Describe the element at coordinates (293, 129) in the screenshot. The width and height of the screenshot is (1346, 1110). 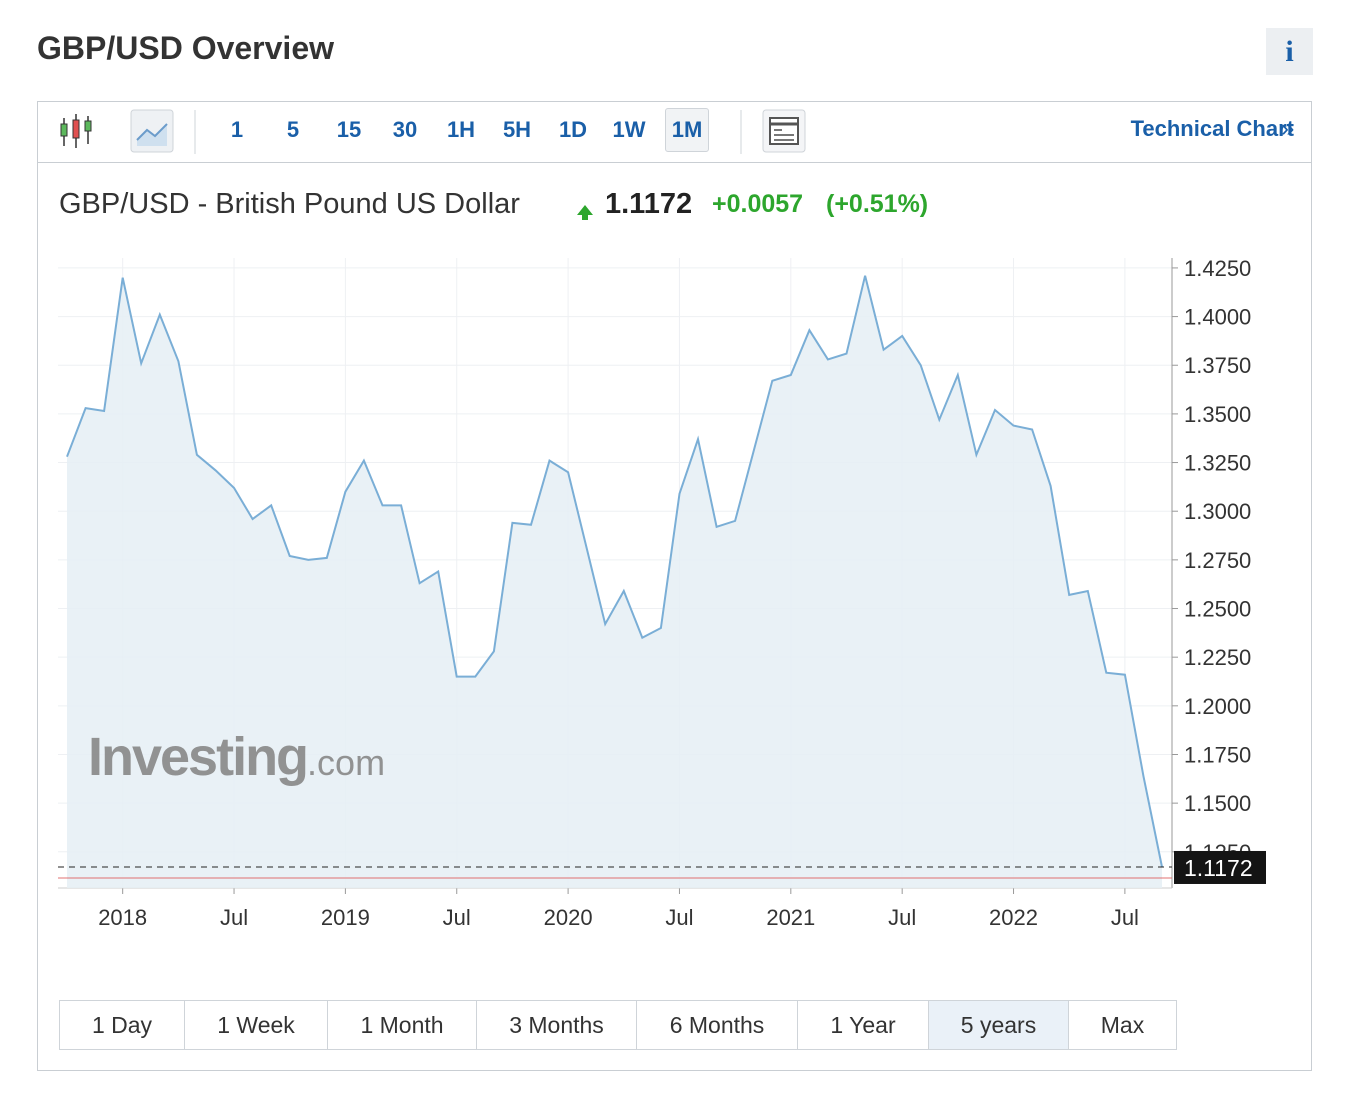
I see `interval-button: 5` at that location.